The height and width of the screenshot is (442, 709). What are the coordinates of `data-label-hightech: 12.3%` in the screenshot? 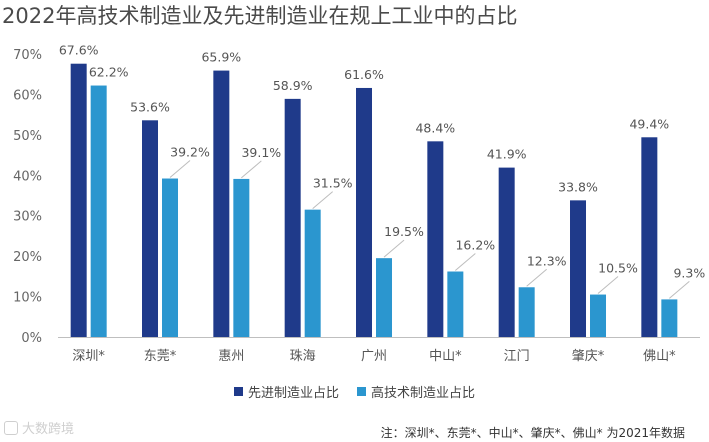 It's located at (547, 260).